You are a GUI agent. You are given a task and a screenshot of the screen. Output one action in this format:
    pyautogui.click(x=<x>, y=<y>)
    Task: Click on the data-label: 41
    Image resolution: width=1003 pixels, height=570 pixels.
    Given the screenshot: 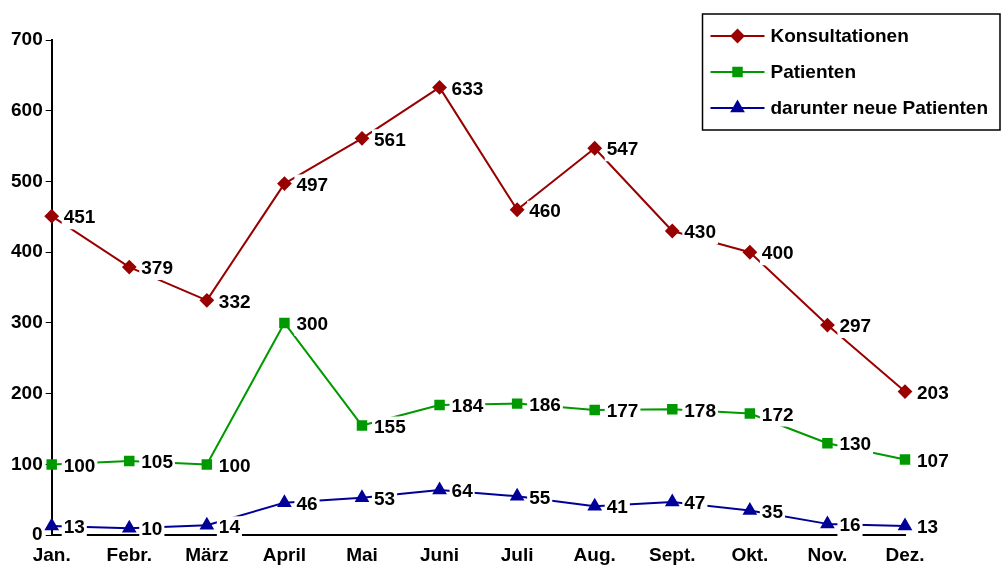 What is the action you would take?
    pyautogui.click(x=617, y=507)
    